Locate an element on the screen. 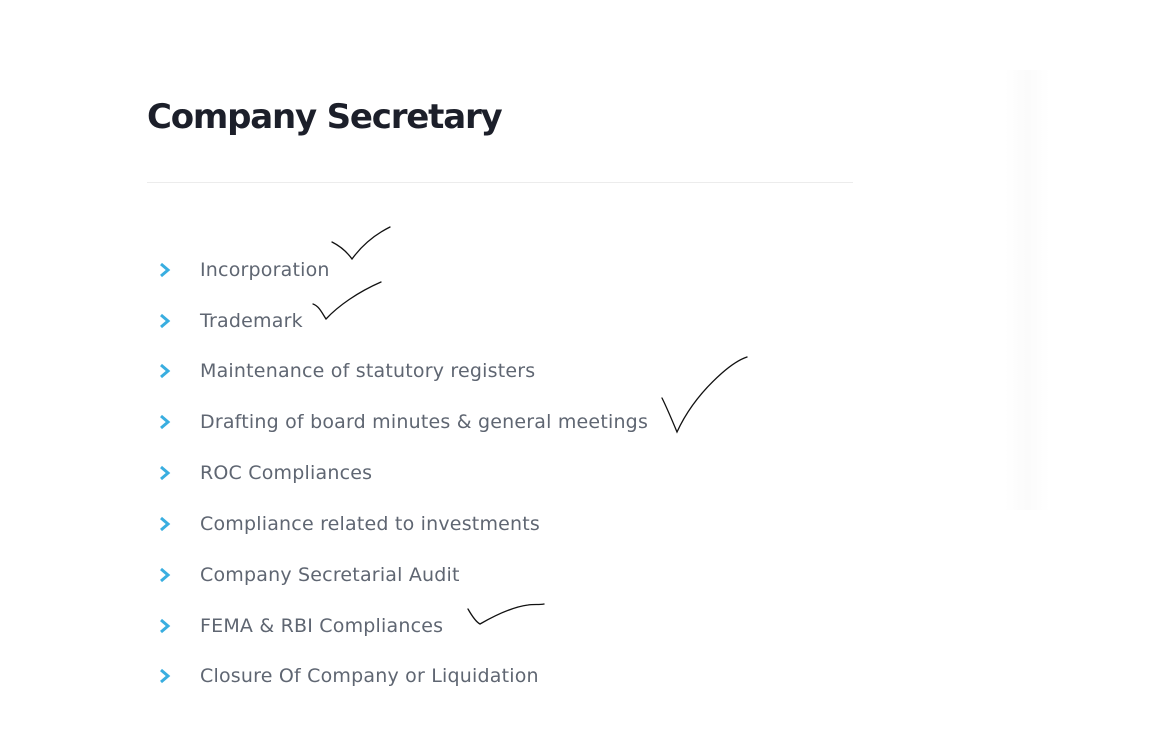 This screenshot has height=742, width=1152. list-item-fema-rbi: FEMA & RBI Compliances is located at coordinates (508, 626).